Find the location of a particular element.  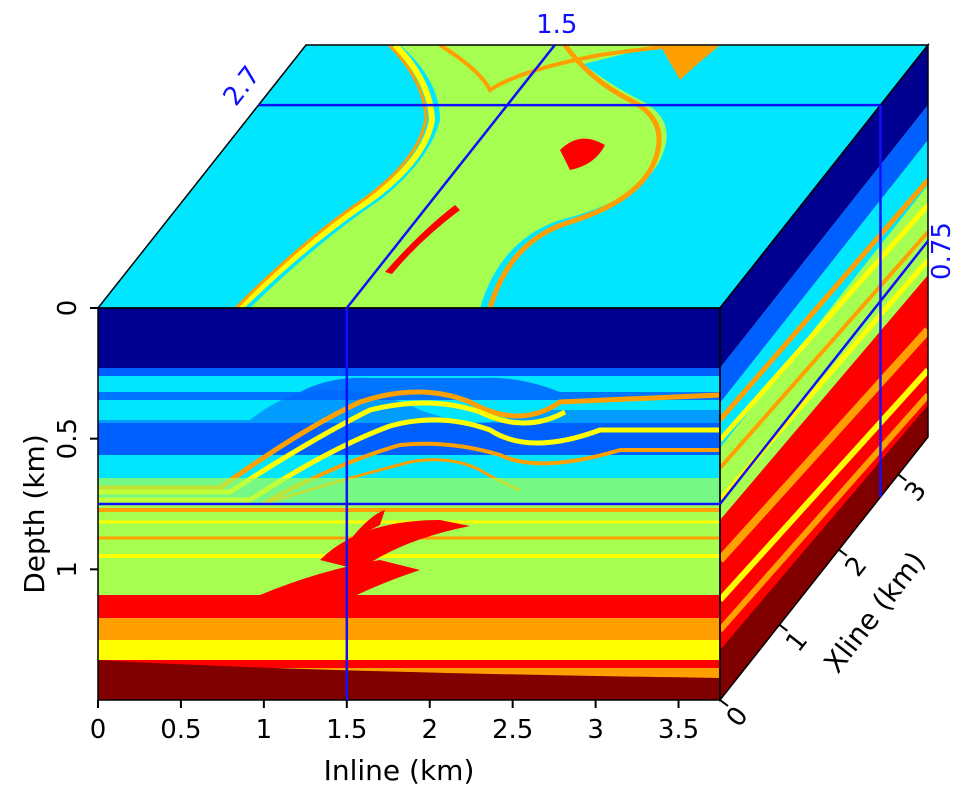

xline-tick-label: 2 is located at coordinates (857, 567).